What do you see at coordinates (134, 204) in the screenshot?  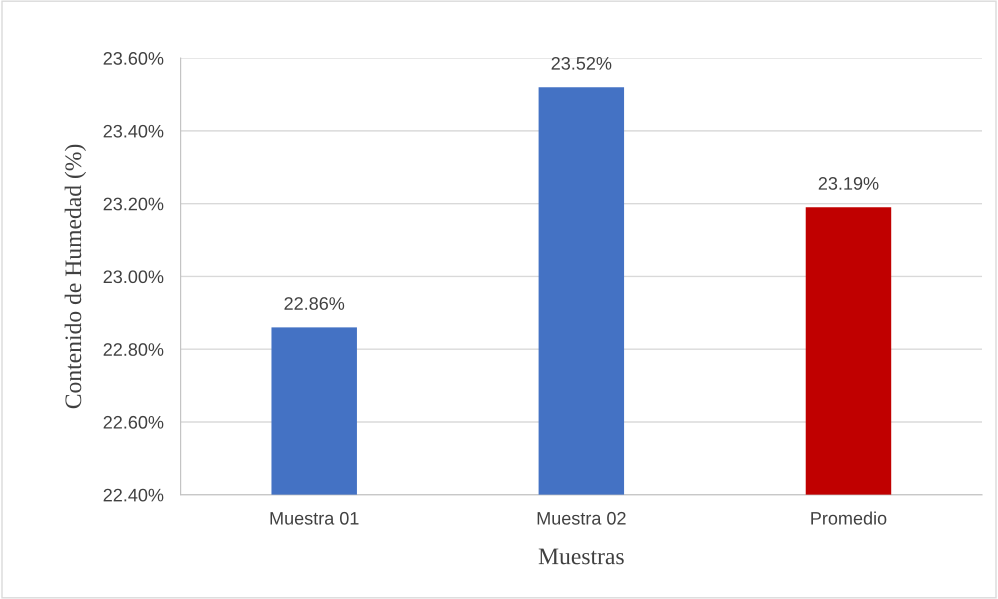 I see `y-tick-label: 23.20%` at bounding box center [134, 204].